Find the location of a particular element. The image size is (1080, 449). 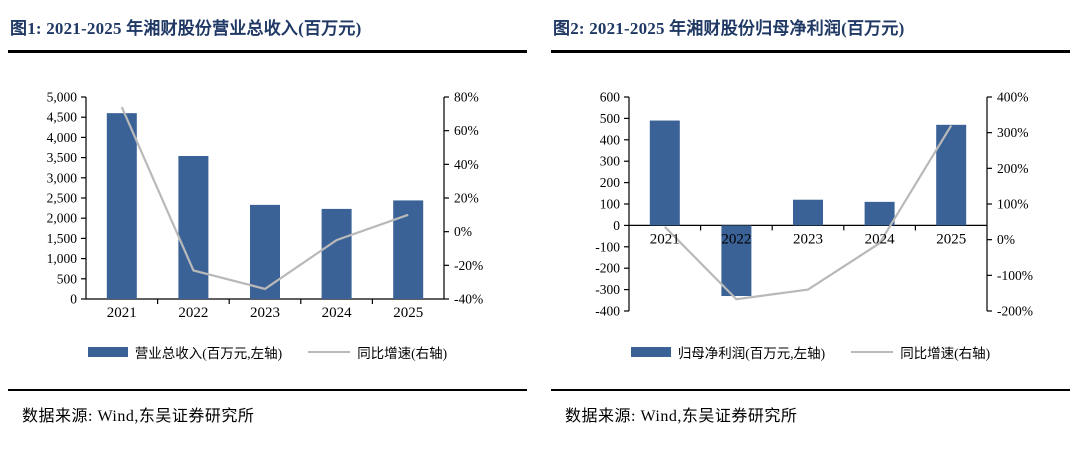

svg-text: 80% is located at coordinates (466, 97).